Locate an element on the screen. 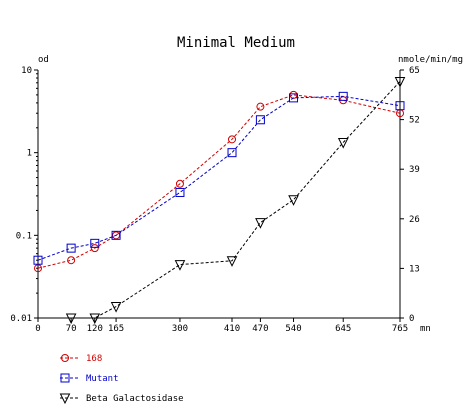 Image resolution: width=472 pixels, height=405 pixels. y-left-axis-label: od is located at coordinates (43, 60).